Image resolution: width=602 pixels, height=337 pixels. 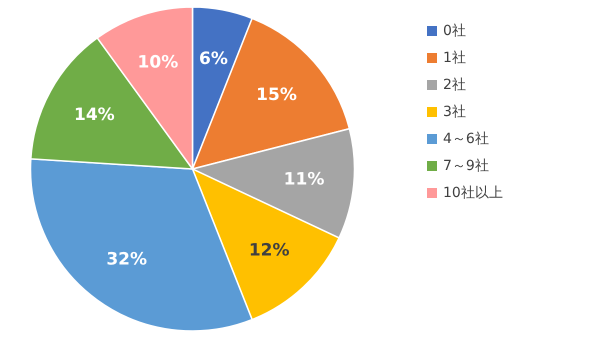 What do you see at coordinates (94, 115) in the screenshot?
I see `data-label: 14%` at bounding box center [94, 115].